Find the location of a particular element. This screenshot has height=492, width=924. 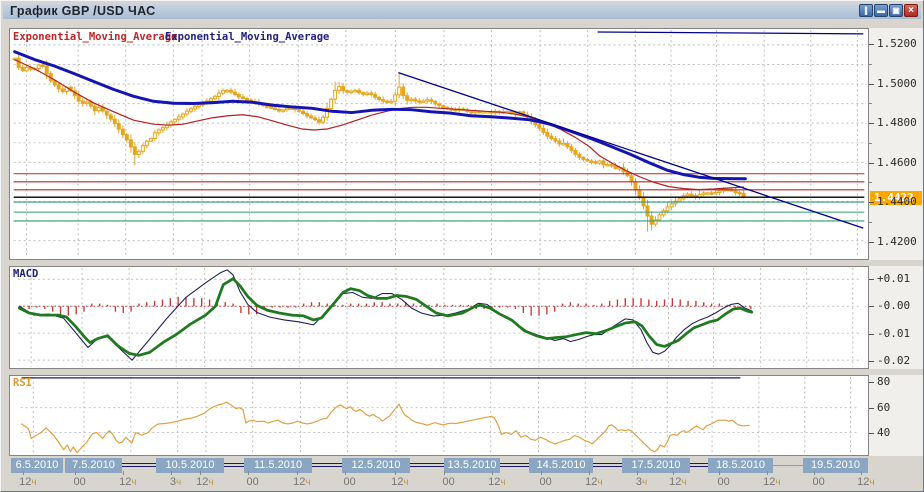

axis-tick-label: 1.4800 is located at coordinates (897, 122).